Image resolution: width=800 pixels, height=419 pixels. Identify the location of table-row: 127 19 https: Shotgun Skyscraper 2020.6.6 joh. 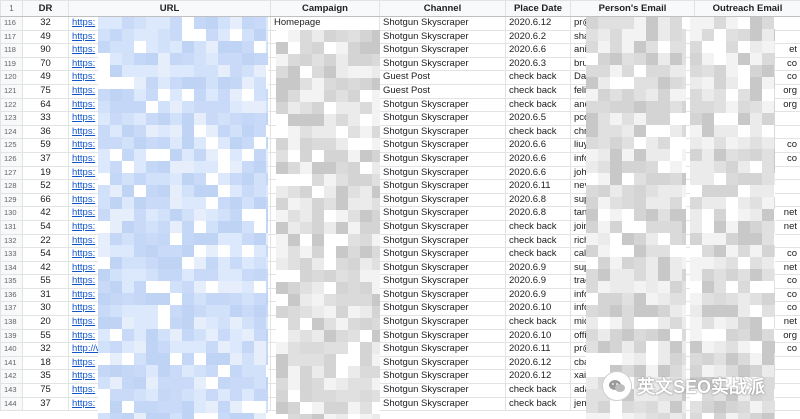
(400, 173).